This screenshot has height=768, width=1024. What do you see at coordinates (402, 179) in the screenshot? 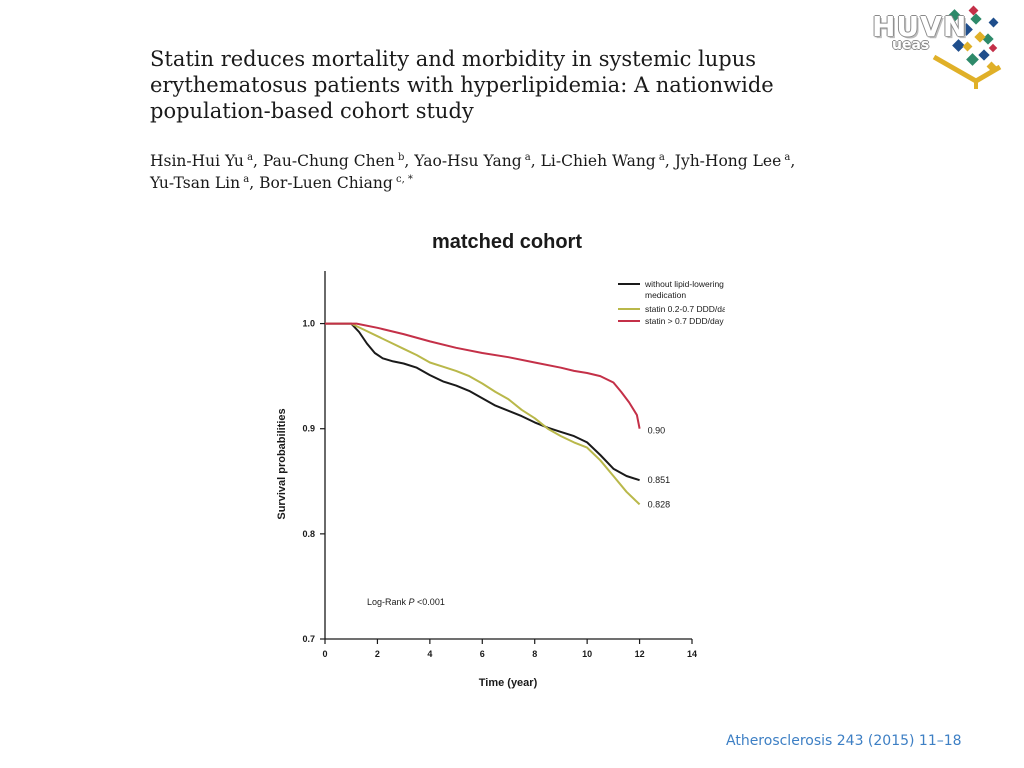
I see `author-affiliation: c, *` at bounding box center [402, 179].